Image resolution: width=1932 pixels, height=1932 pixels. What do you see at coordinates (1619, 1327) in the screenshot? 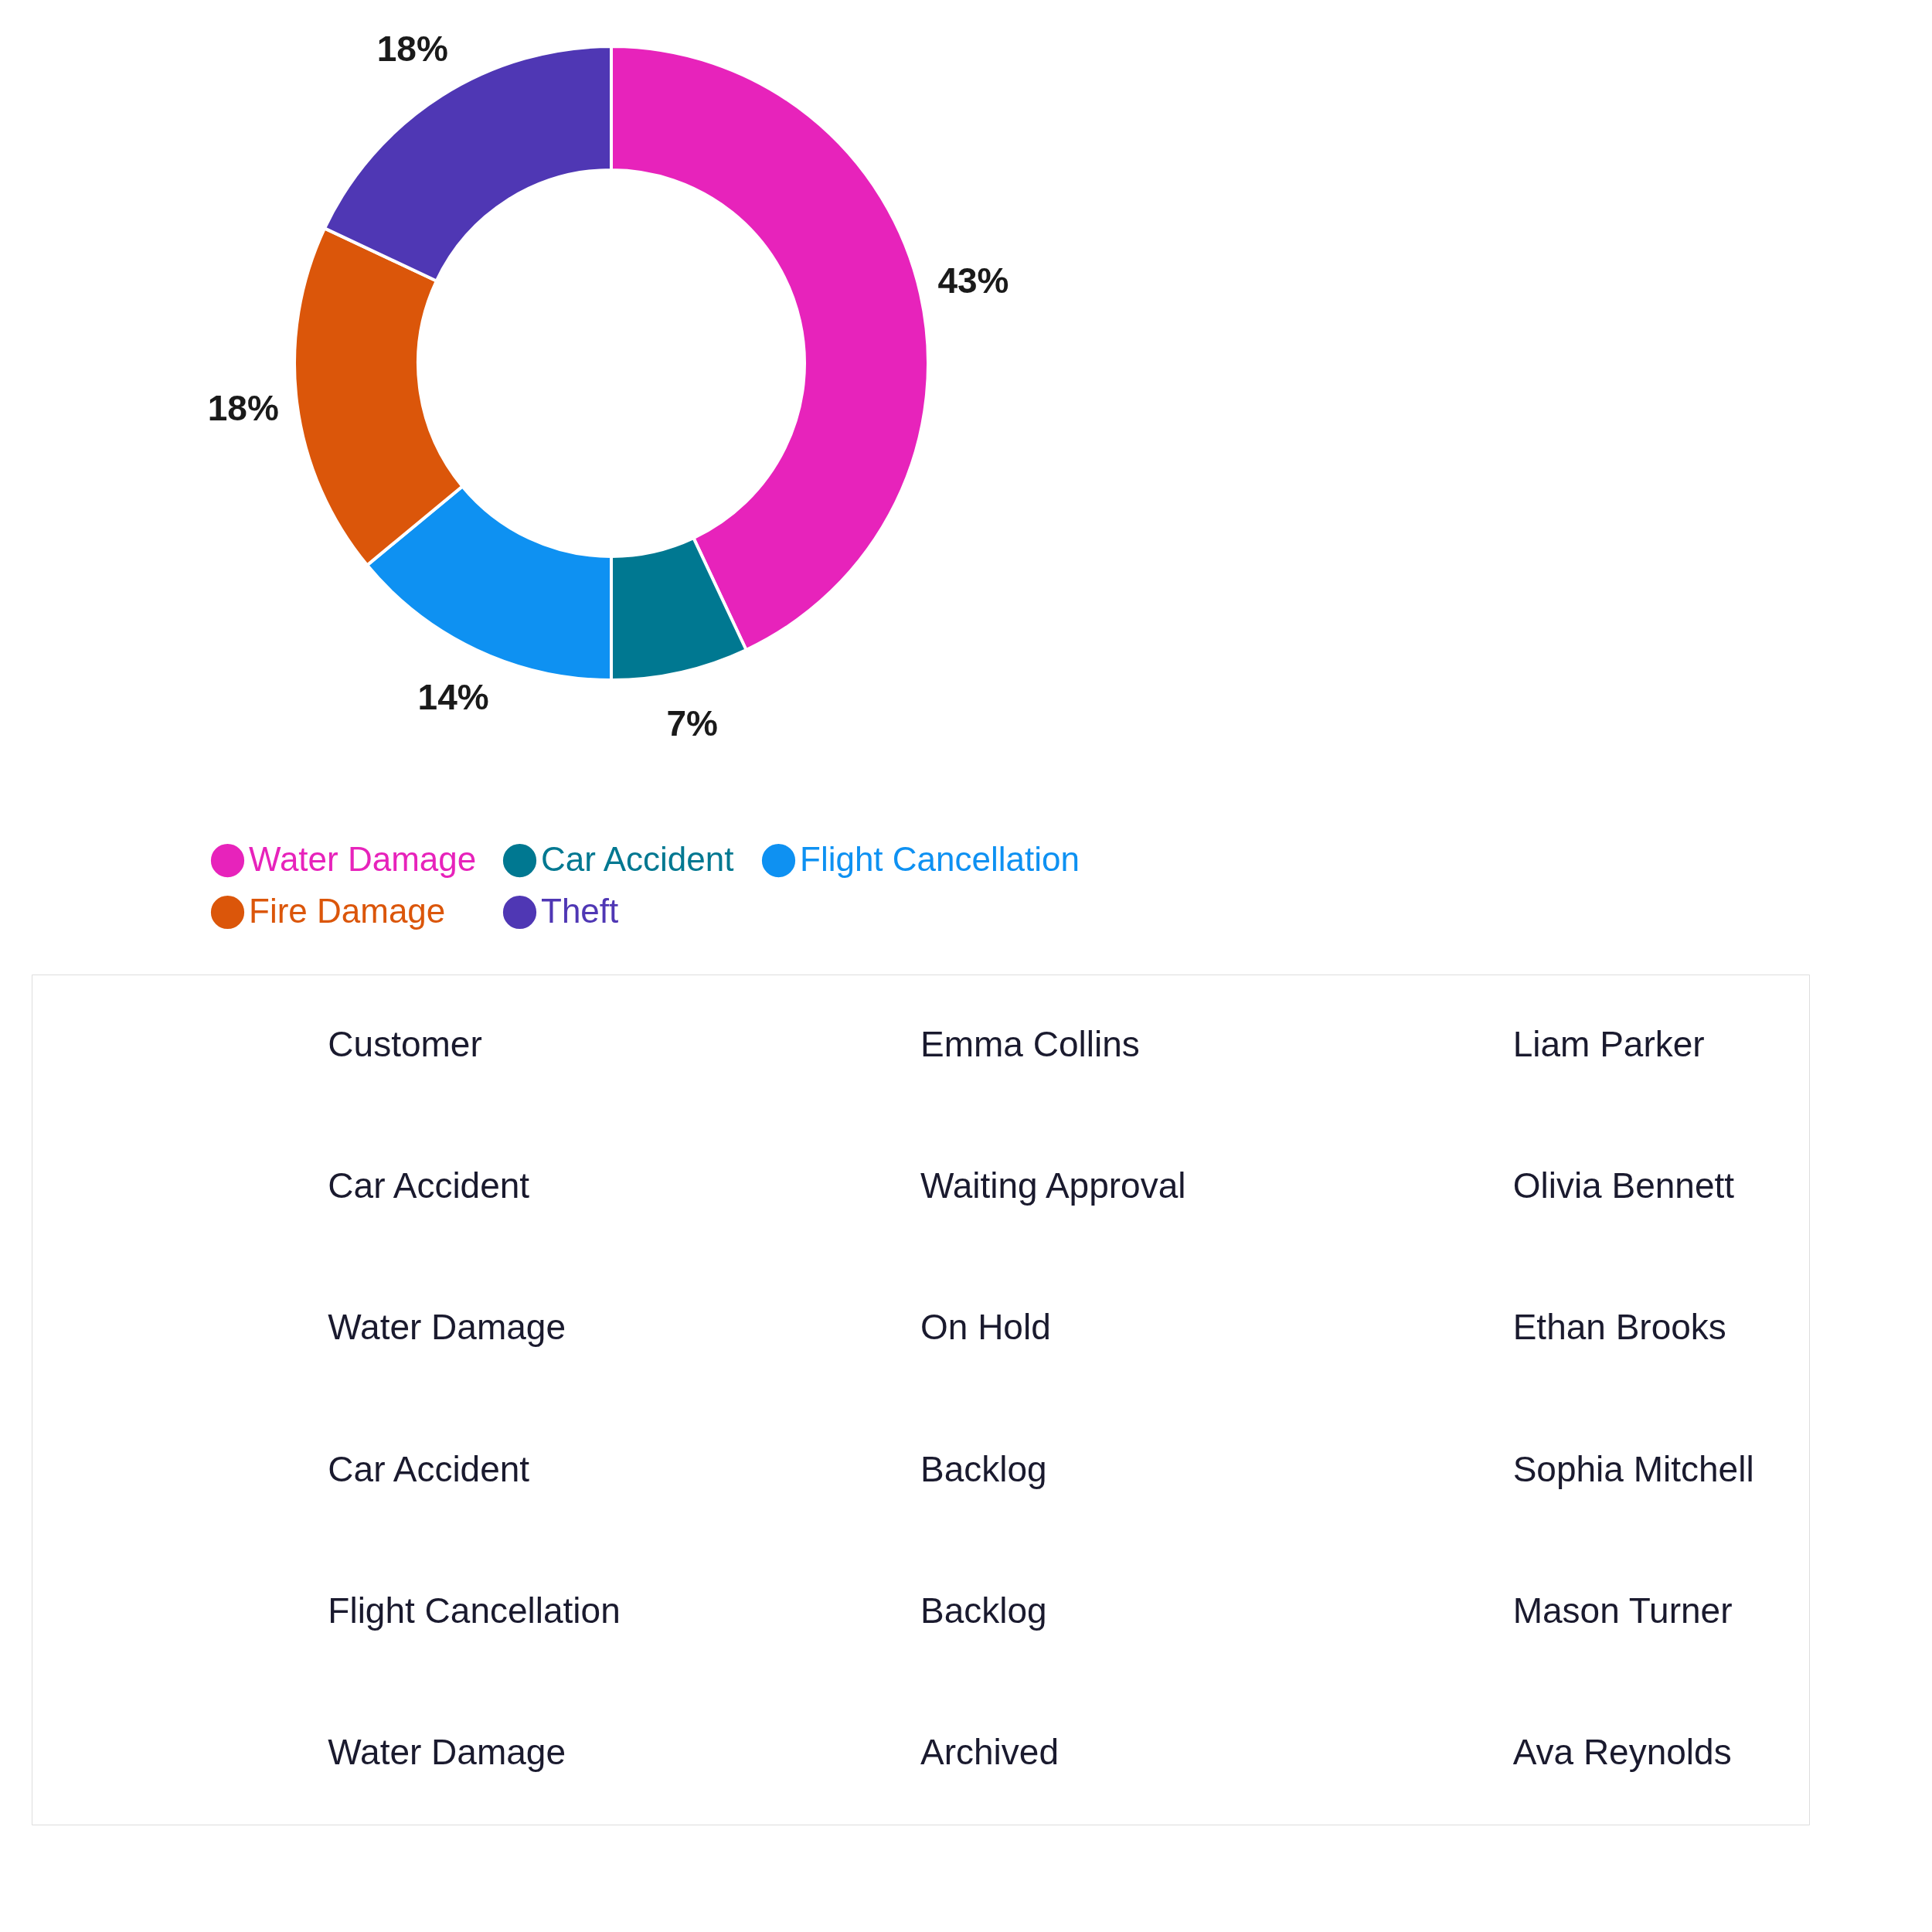
I see `text: Ethan Brooks` at bounding box center [1619, 1327].